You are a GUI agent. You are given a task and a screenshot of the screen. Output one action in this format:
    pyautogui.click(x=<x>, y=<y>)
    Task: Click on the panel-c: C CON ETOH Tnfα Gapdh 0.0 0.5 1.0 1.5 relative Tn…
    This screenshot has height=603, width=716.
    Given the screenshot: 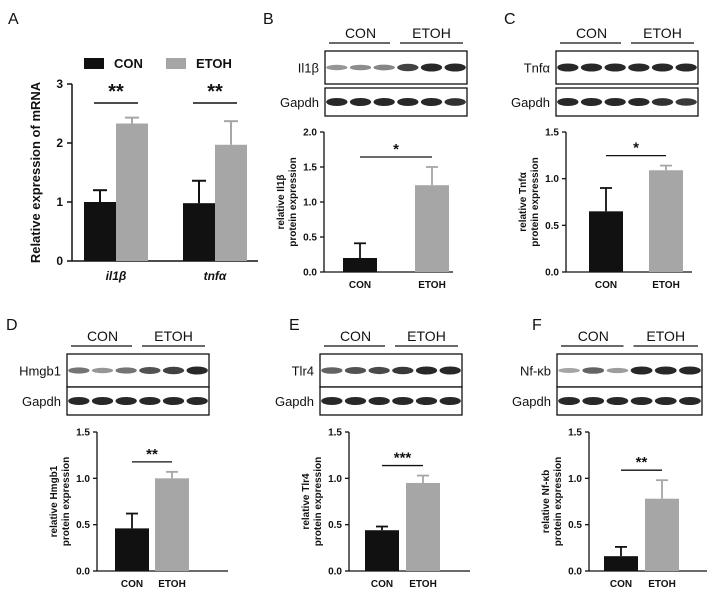 What is the action you would take?
    pyautogui.click(x=601, y=151)
    